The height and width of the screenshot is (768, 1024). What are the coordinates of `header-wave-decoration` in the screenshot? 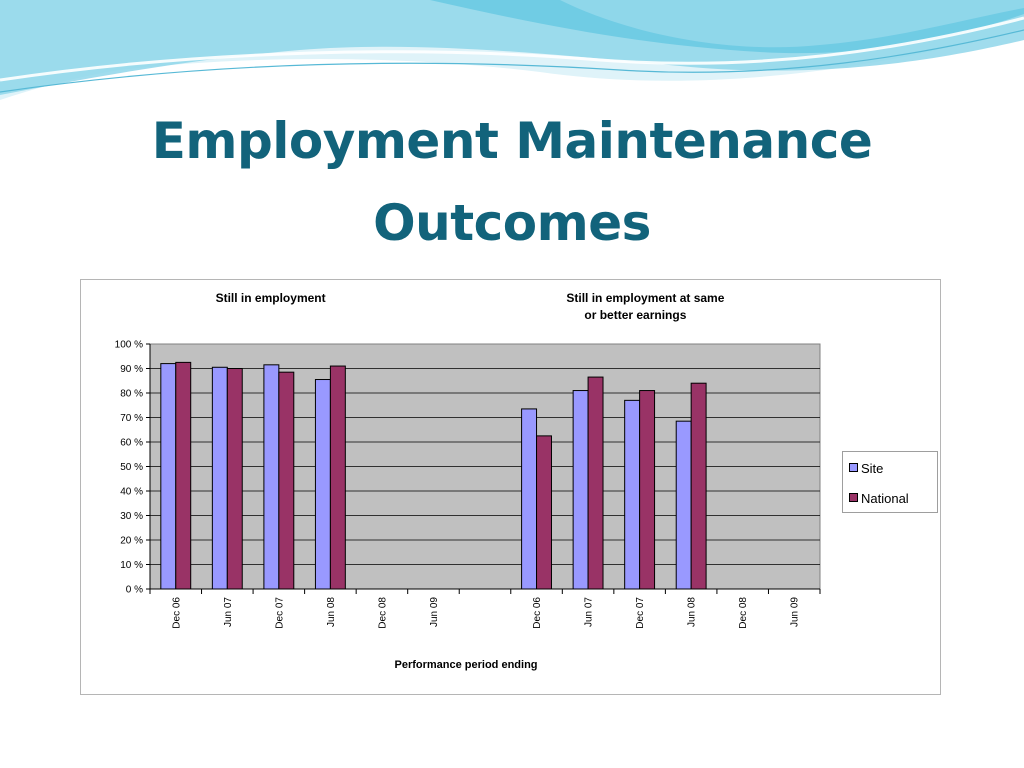 It's located at (512, 50).